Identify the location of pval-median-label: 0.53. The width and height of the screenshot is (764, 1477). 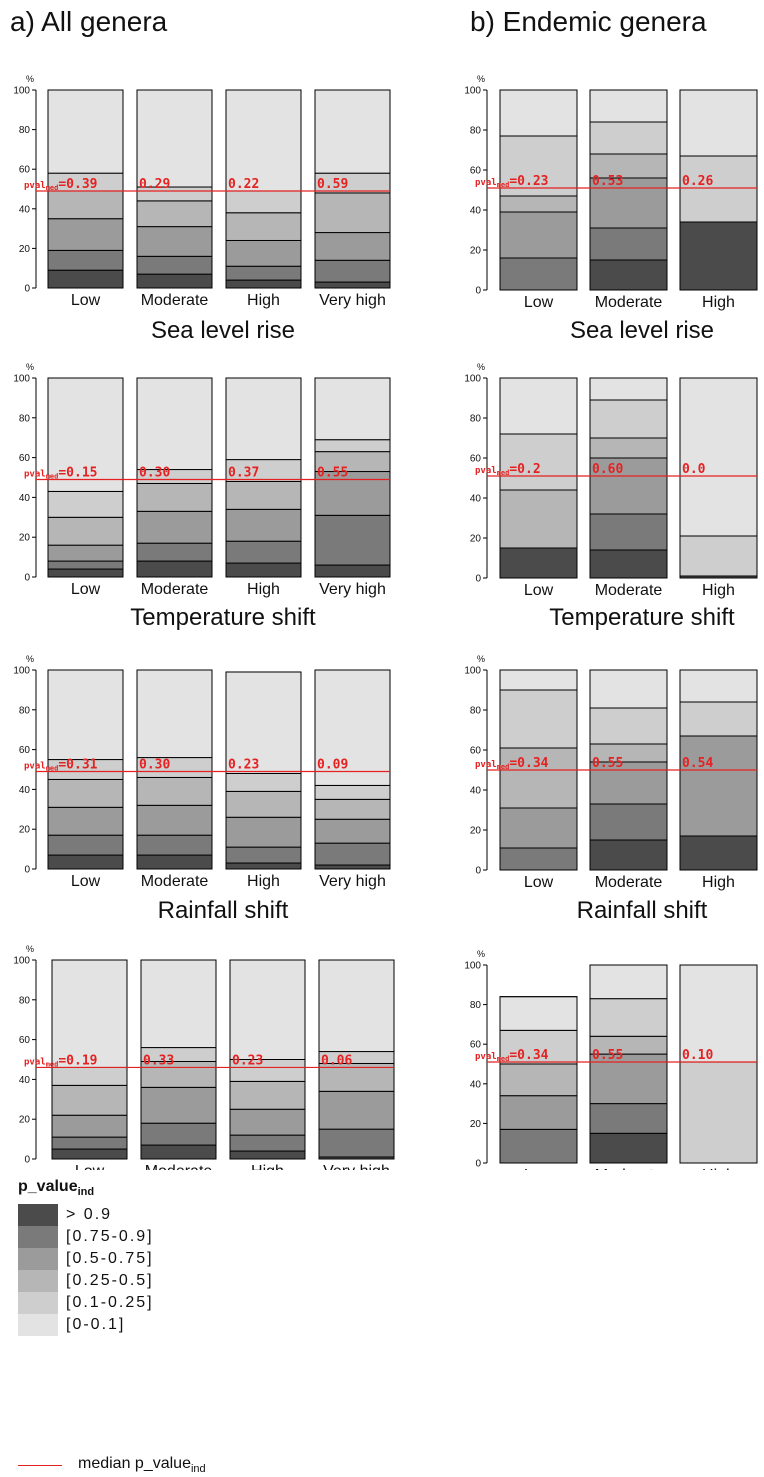
(607, 181).